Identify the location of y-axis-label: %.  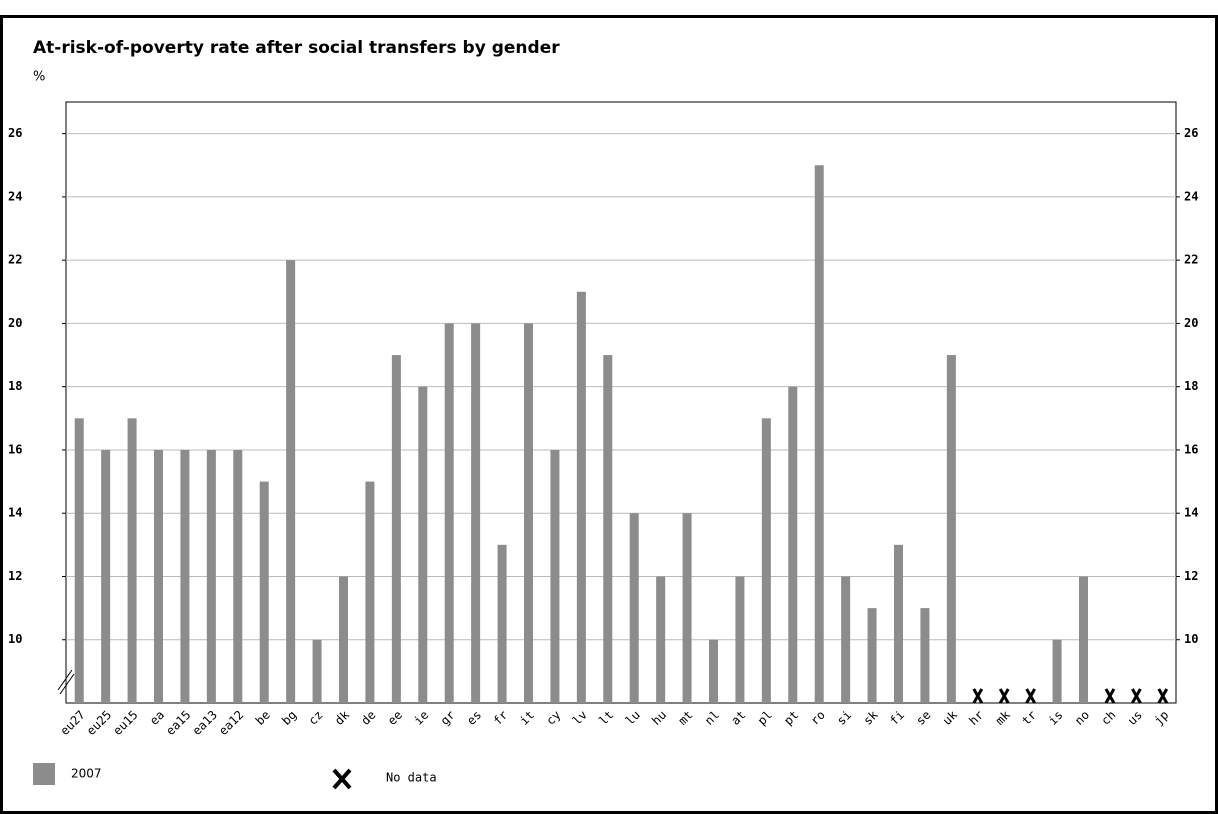
(39, 77).